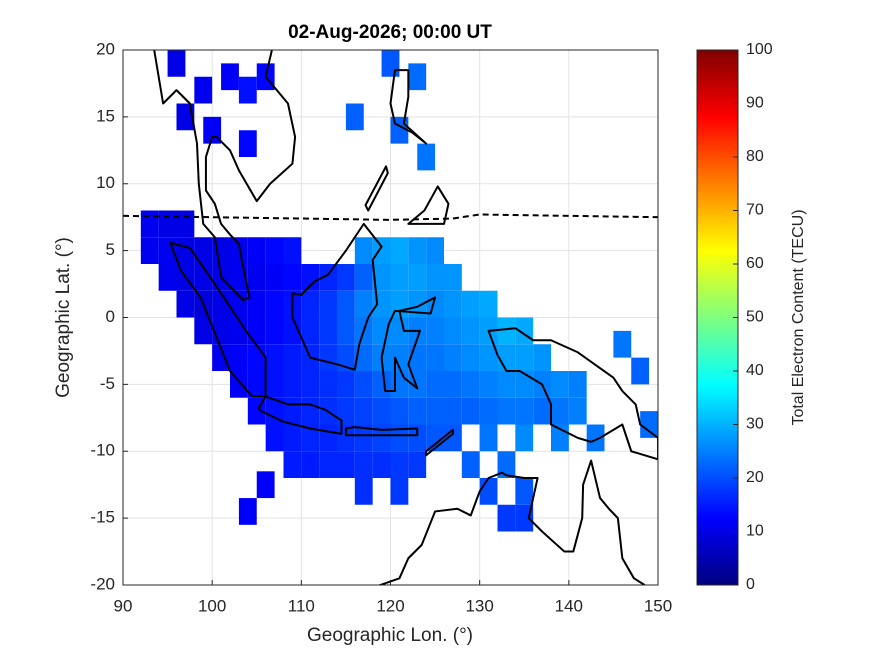  Describe the element at coordinates (110, 249) in the screenshot. I see `y-tick-label: 5` at that location.